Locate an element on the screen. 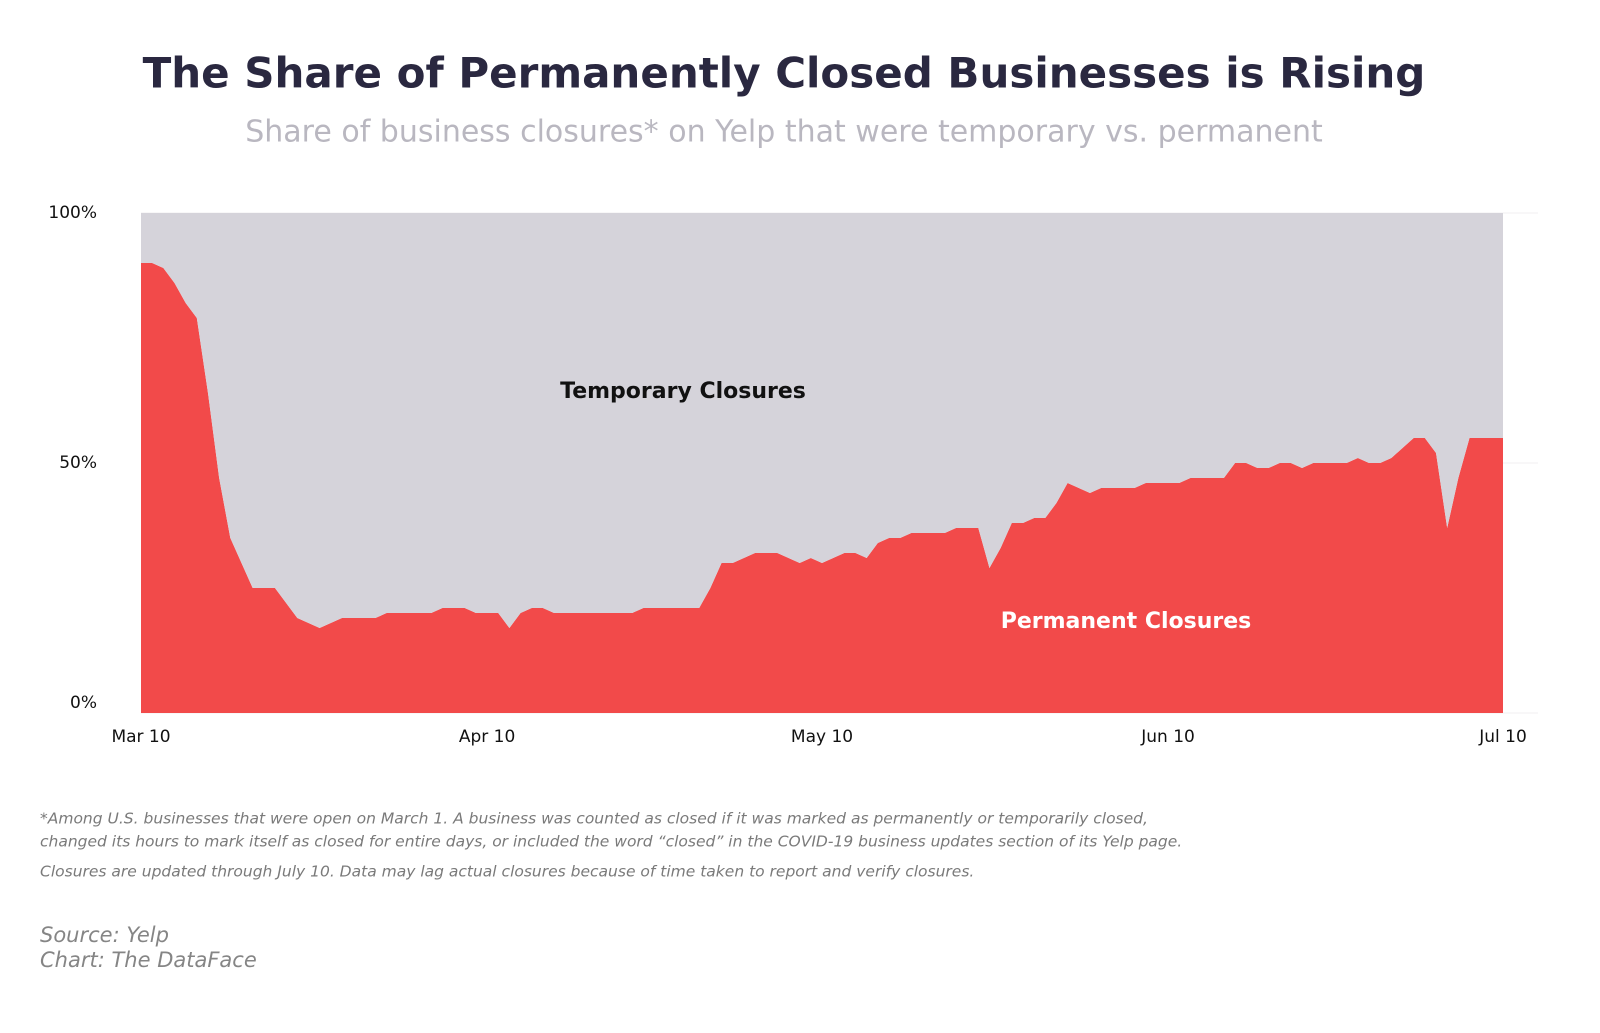  x-tick-label: Mar 10 is located at coordinates (140, 737).